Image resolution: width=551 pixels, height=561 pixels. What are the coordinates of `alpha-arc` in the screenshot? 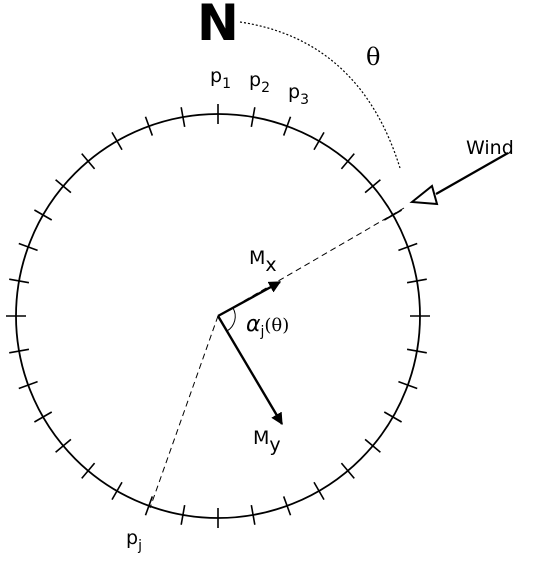 It's located at (231, 319).